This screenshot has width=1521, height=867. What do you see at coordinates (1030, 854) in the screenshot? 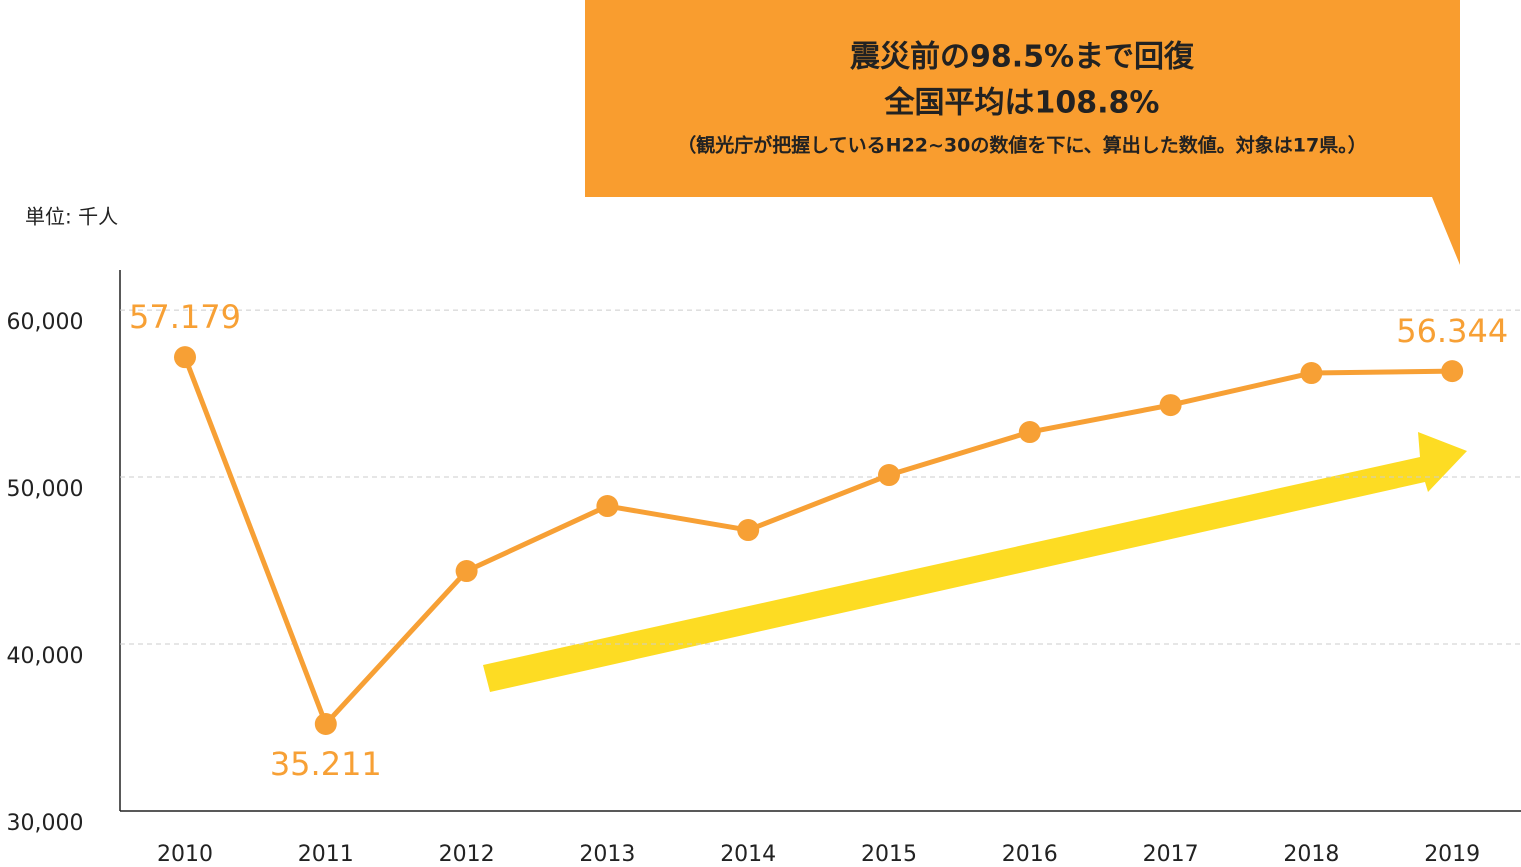
I see `x-tick-label: 2016` at bounding box center [1030, 854].